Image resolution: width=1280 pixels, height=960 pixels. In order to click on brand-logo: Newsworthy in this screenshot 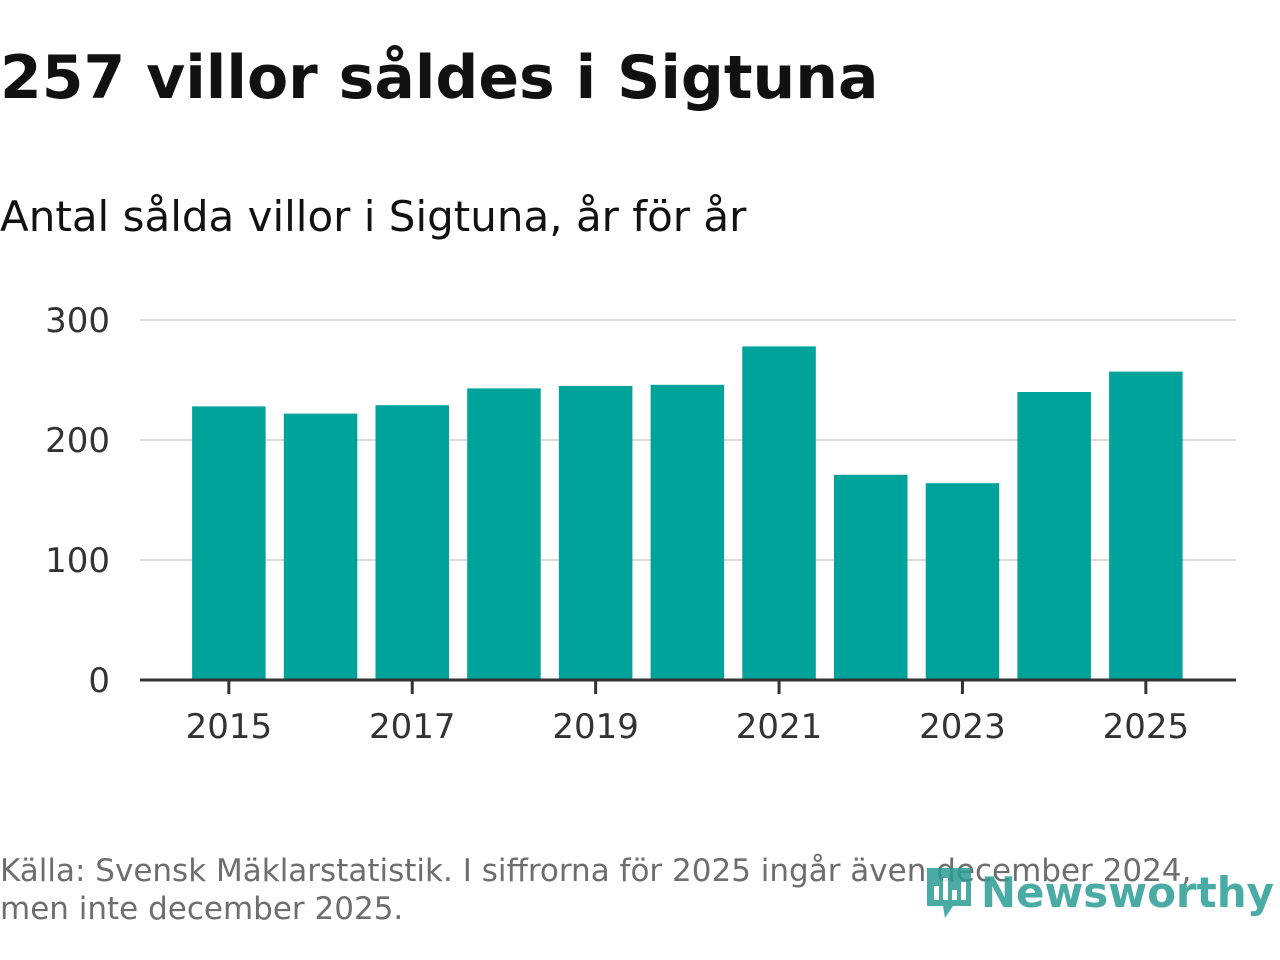, I will do `click(1098, 893)`.